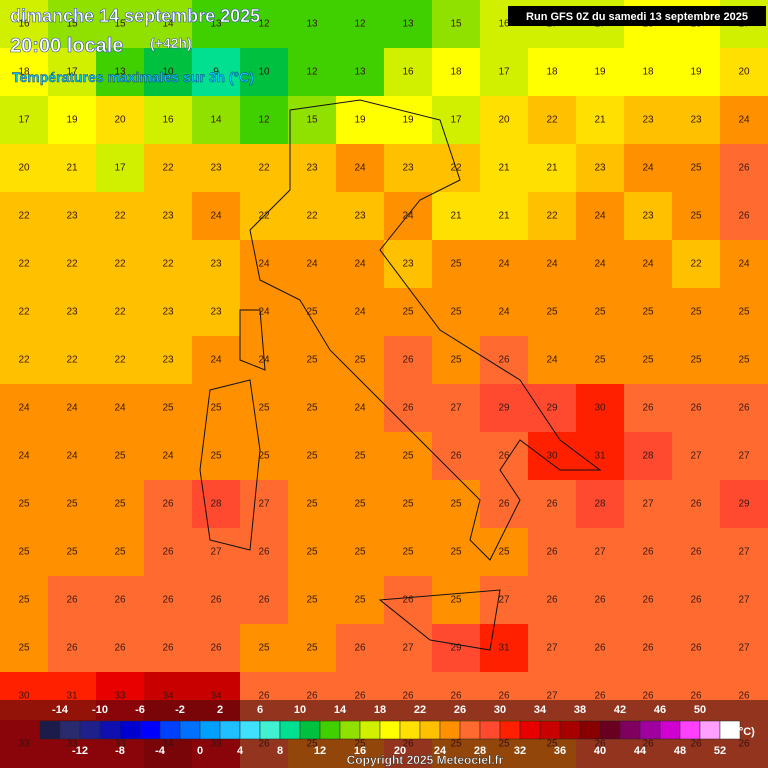 The height and width of the screenshot is (768, 768). Describe the element at coordinates (504, 648) in the screenshot. I see `temp-label: 31` at that location.